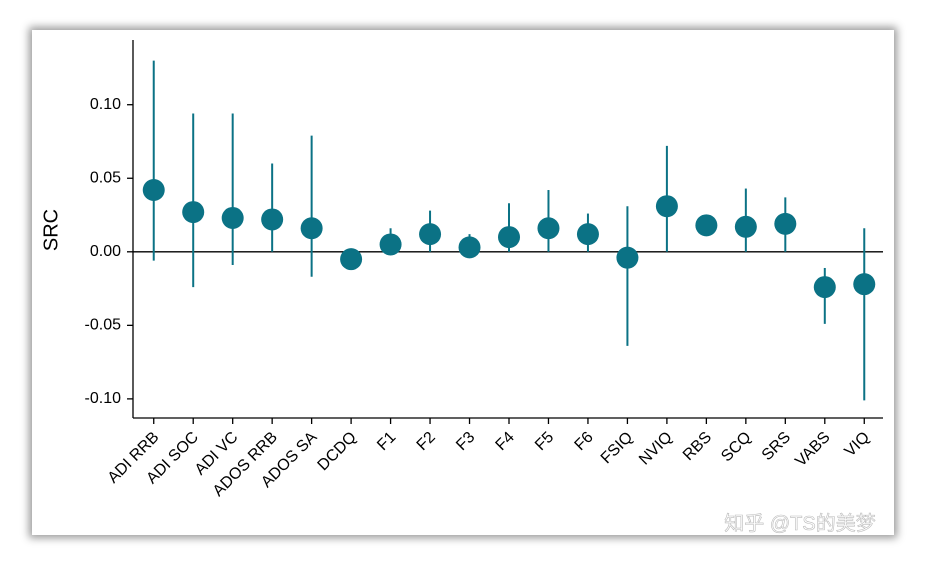 The height and width of the screenshot is (567, 927). I want to click on x-tick-label: NVIQ, so click(656, 449).